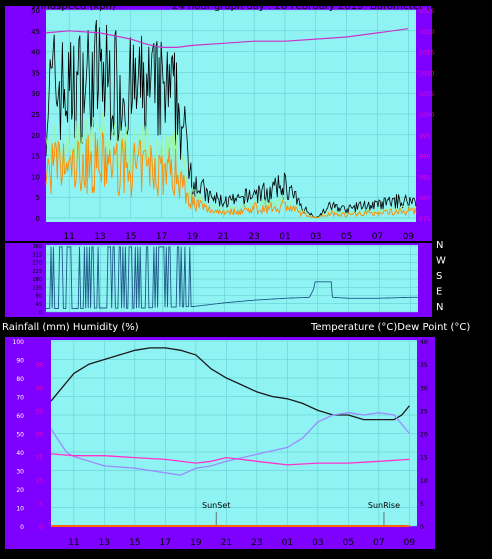 Image resolution: width=492 pixels, height=559 pixels. What do you see at coordinates (20, 509) in the screenshot?
I see `humidity-y-tick-label: 10` at bounding box center [20, 509].